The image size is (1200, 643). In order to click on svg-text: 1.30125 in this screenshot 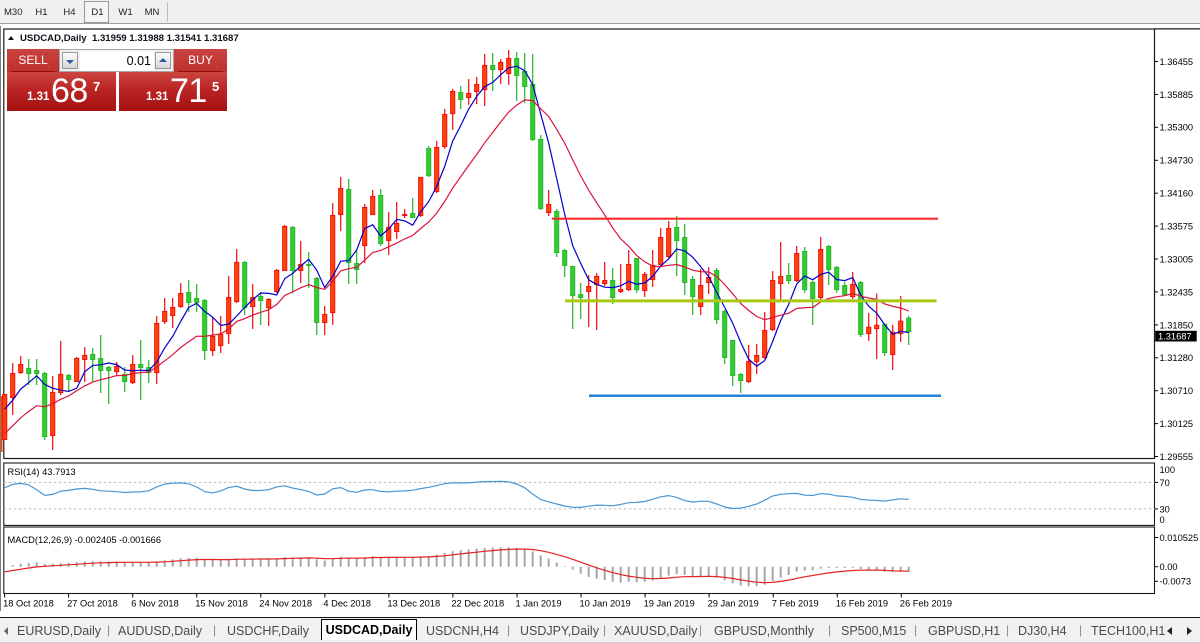, I will do `click(1177, 424)`.